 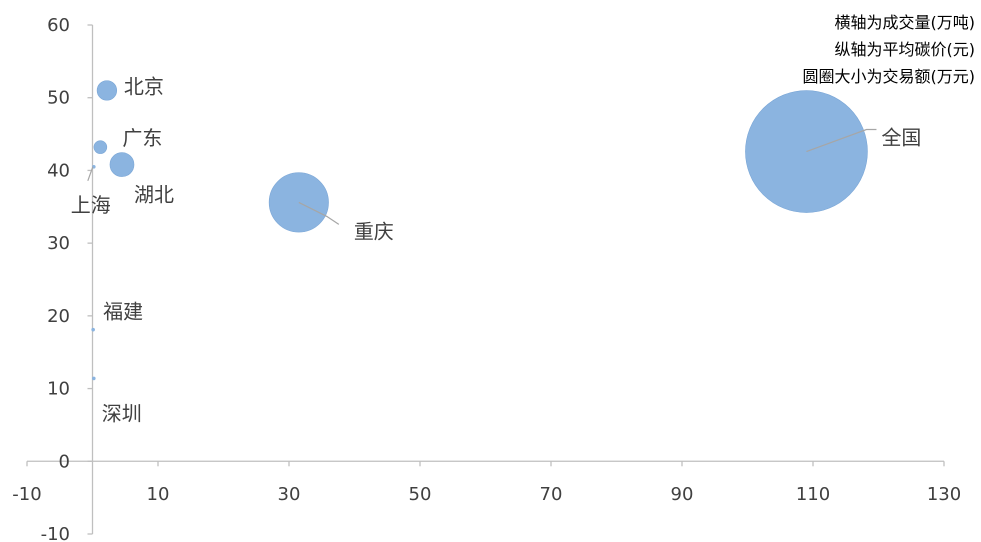 What do you see at coordinates (905, 22) in the screenshot?
I see `annotation-x-meaning: 横轴为成交量(万吨)` at bounding box center [905, 22].